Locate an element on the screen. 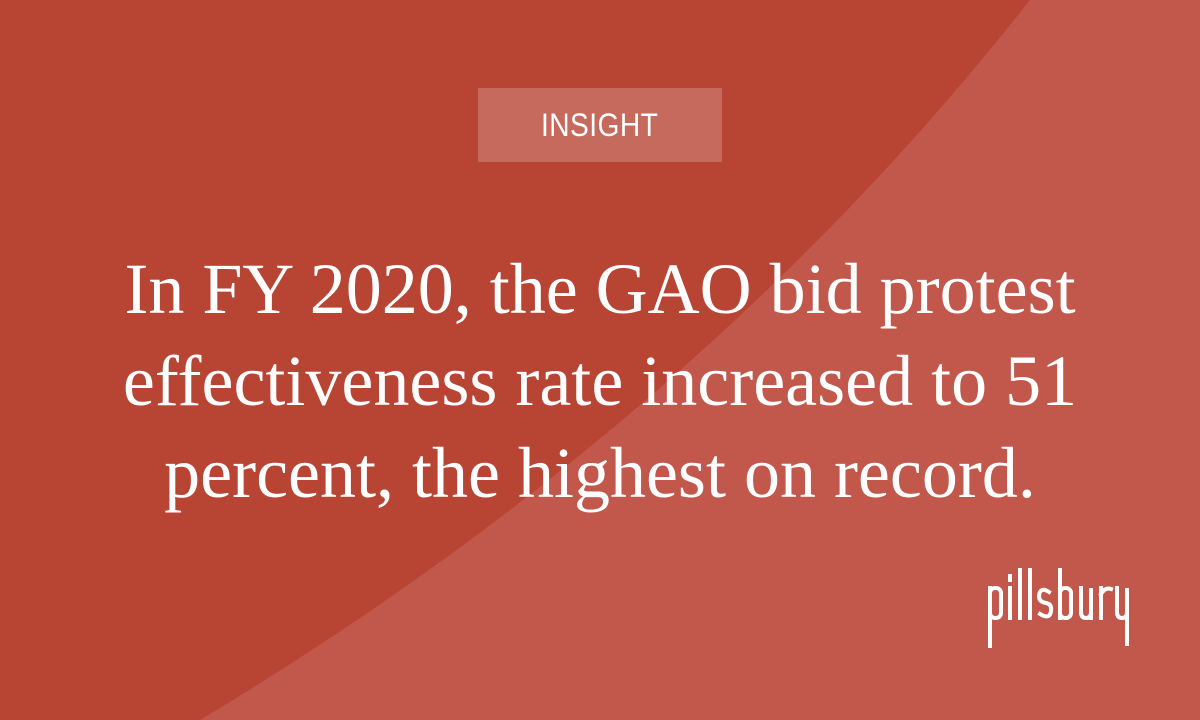  insight-badge: INSIGHT is located at coordinates (600, 125).